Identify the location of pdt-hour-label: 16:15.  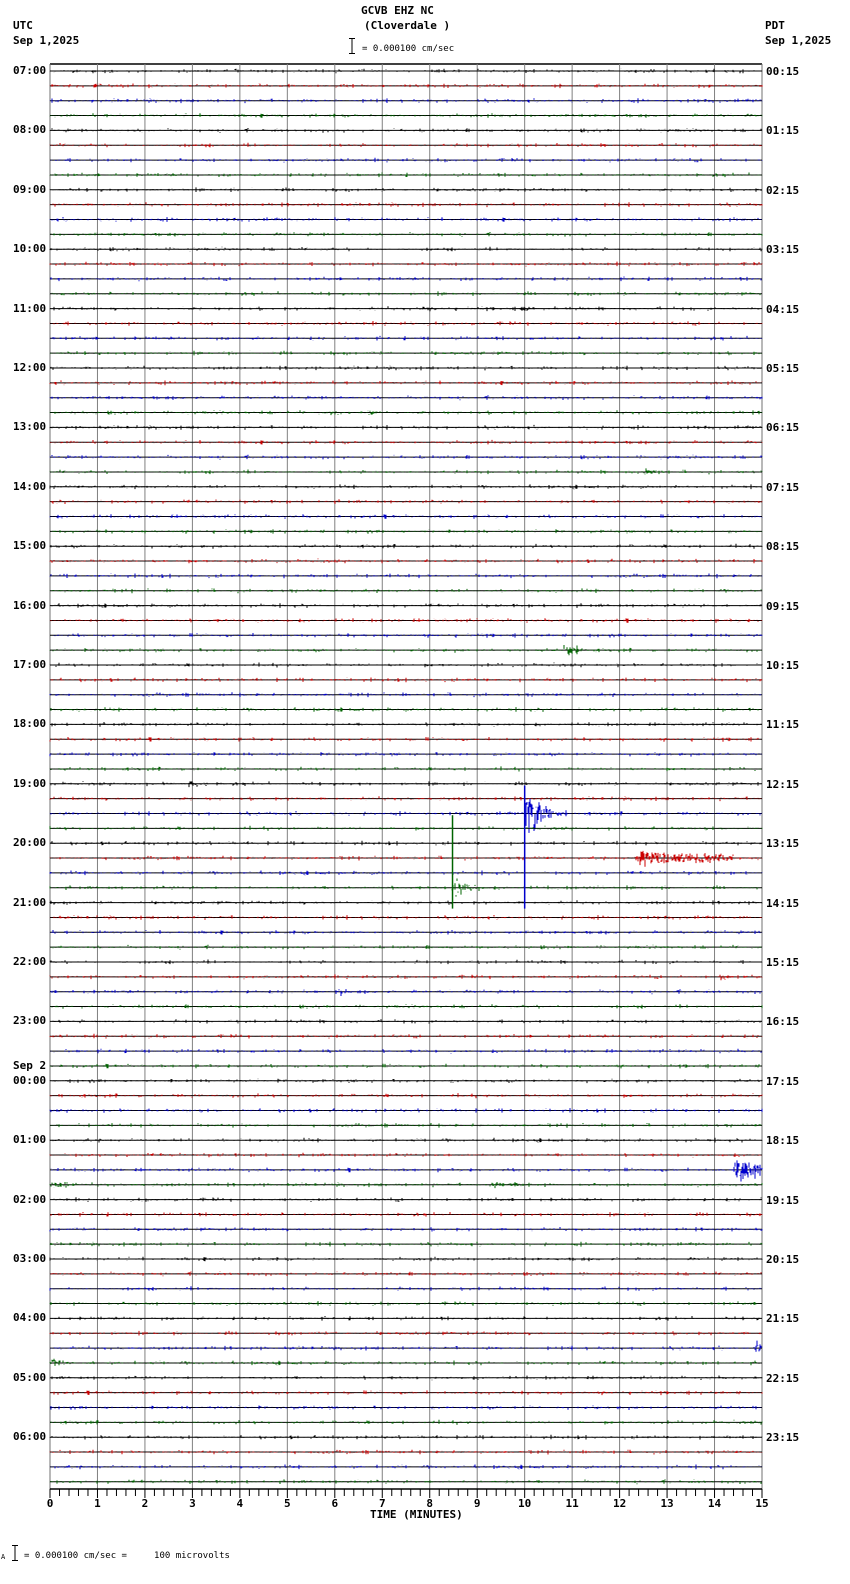
(783, 1022).